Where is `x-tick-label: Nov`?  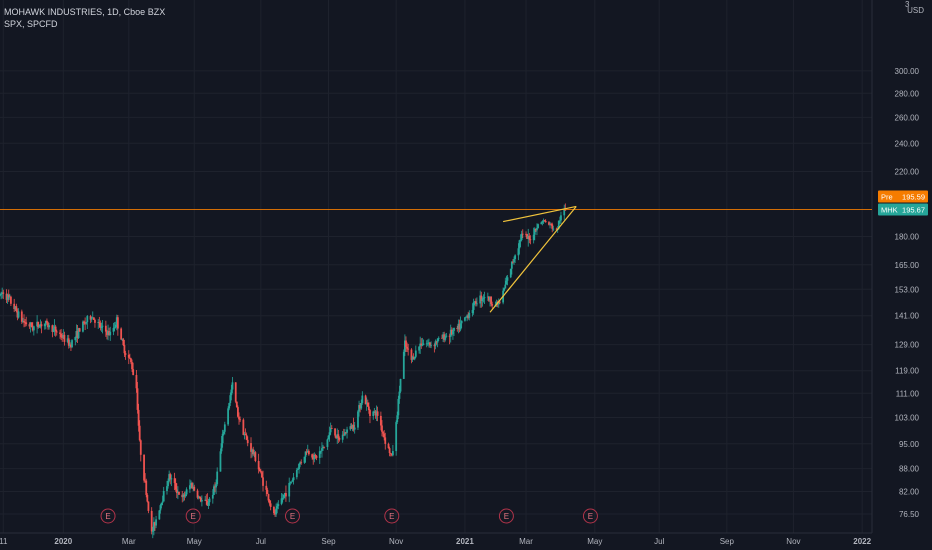 x-tick-label: Nov is located at coordinates (793, 541).